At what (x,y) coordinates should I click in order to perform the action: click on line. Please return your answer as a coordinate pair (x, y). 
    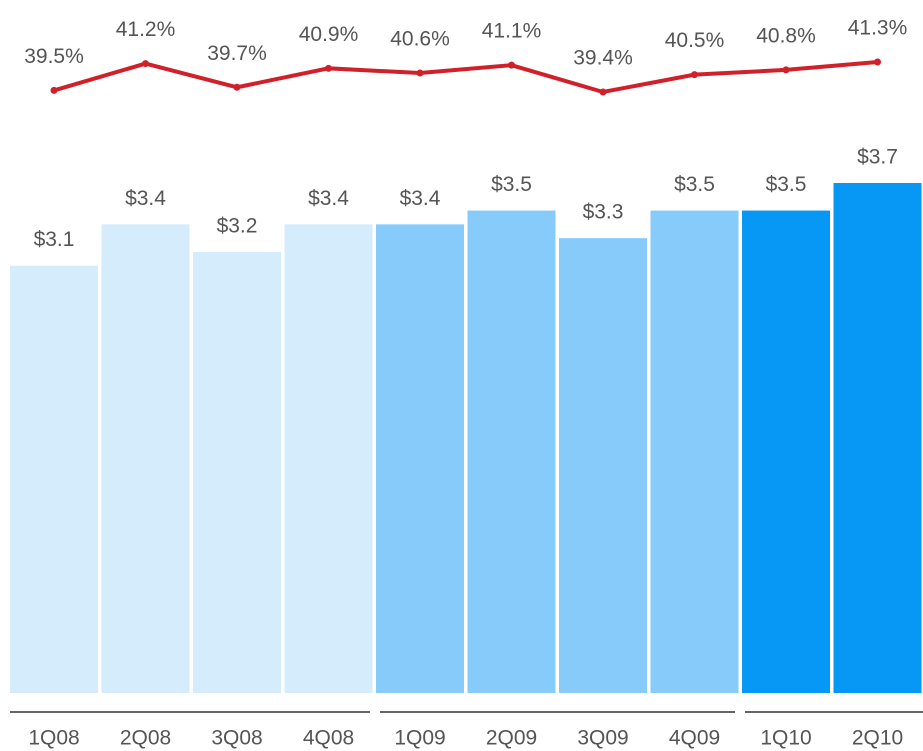
    Looking at the image, I should click on (465, 77).